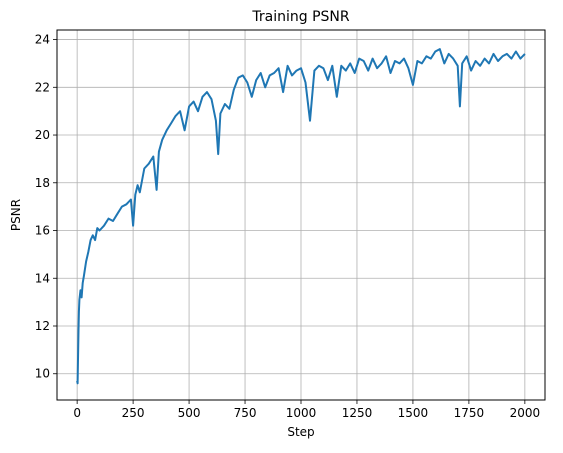 The height and width of the screenshot is (453, 563). I want to click on x-tick-label: 1250, so click(357, 413).